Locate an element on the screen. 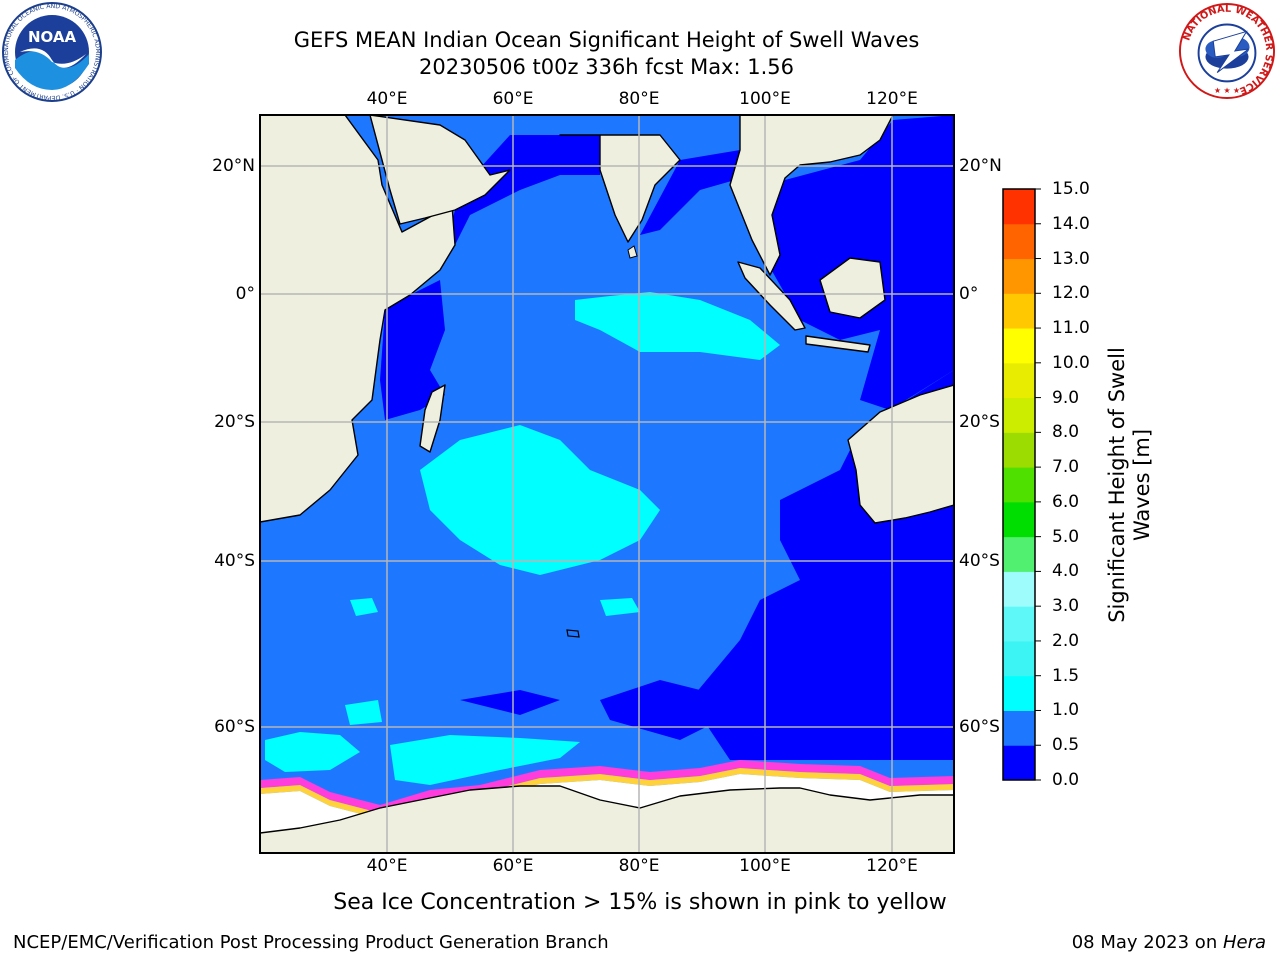 This screenshot has height=960, width=1280. colorbar-tick-label: 0.5 is located at coordinates (1066, 745).